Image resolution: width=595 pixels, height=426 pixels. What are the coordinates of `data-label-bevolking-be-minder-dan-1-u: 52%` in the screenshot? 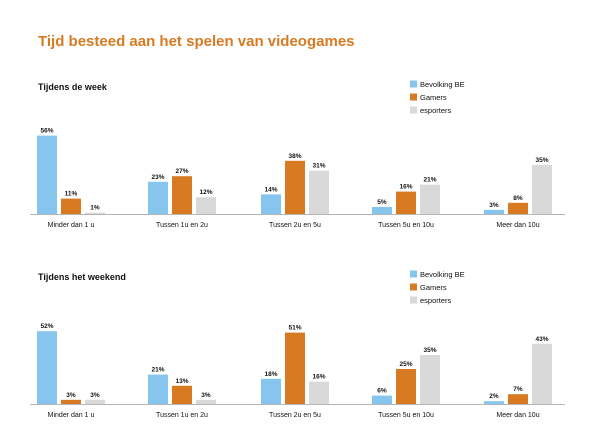 It's located at (46, 326).